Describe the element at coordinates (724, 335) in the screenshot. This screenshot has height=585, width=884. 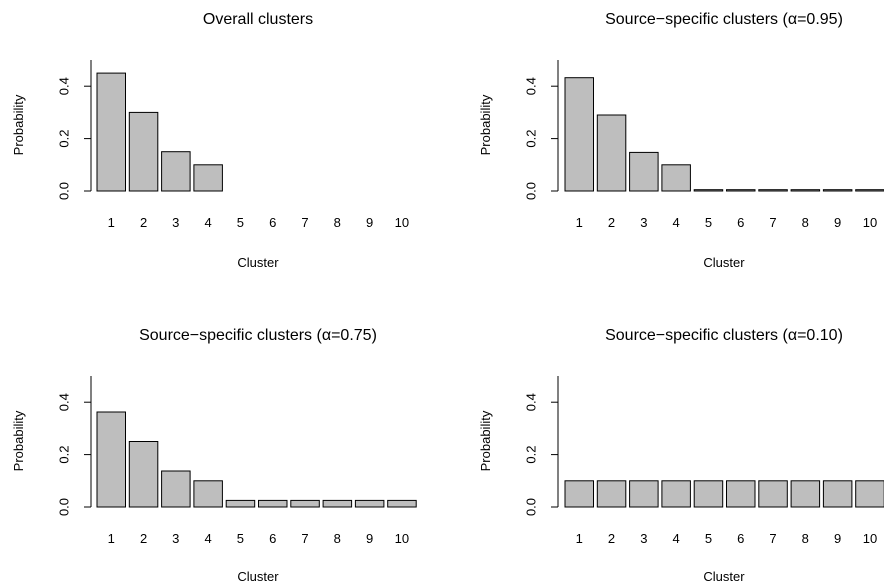
I see `chart-title: Source−specific clusters (α=0.10)` at that location.